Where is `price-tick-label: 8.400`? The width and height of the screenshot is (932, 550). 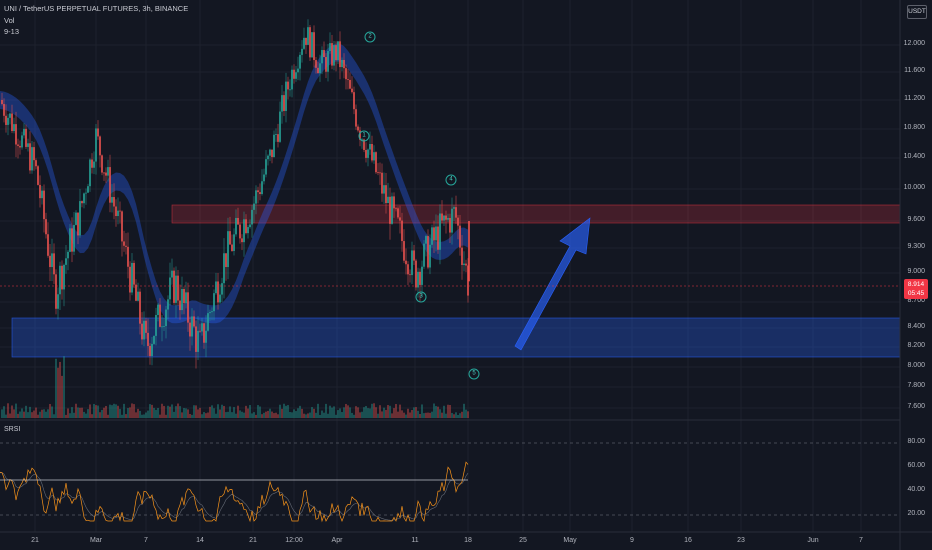
price-tick-label: 8.400 is located at coordinates (916, 326).